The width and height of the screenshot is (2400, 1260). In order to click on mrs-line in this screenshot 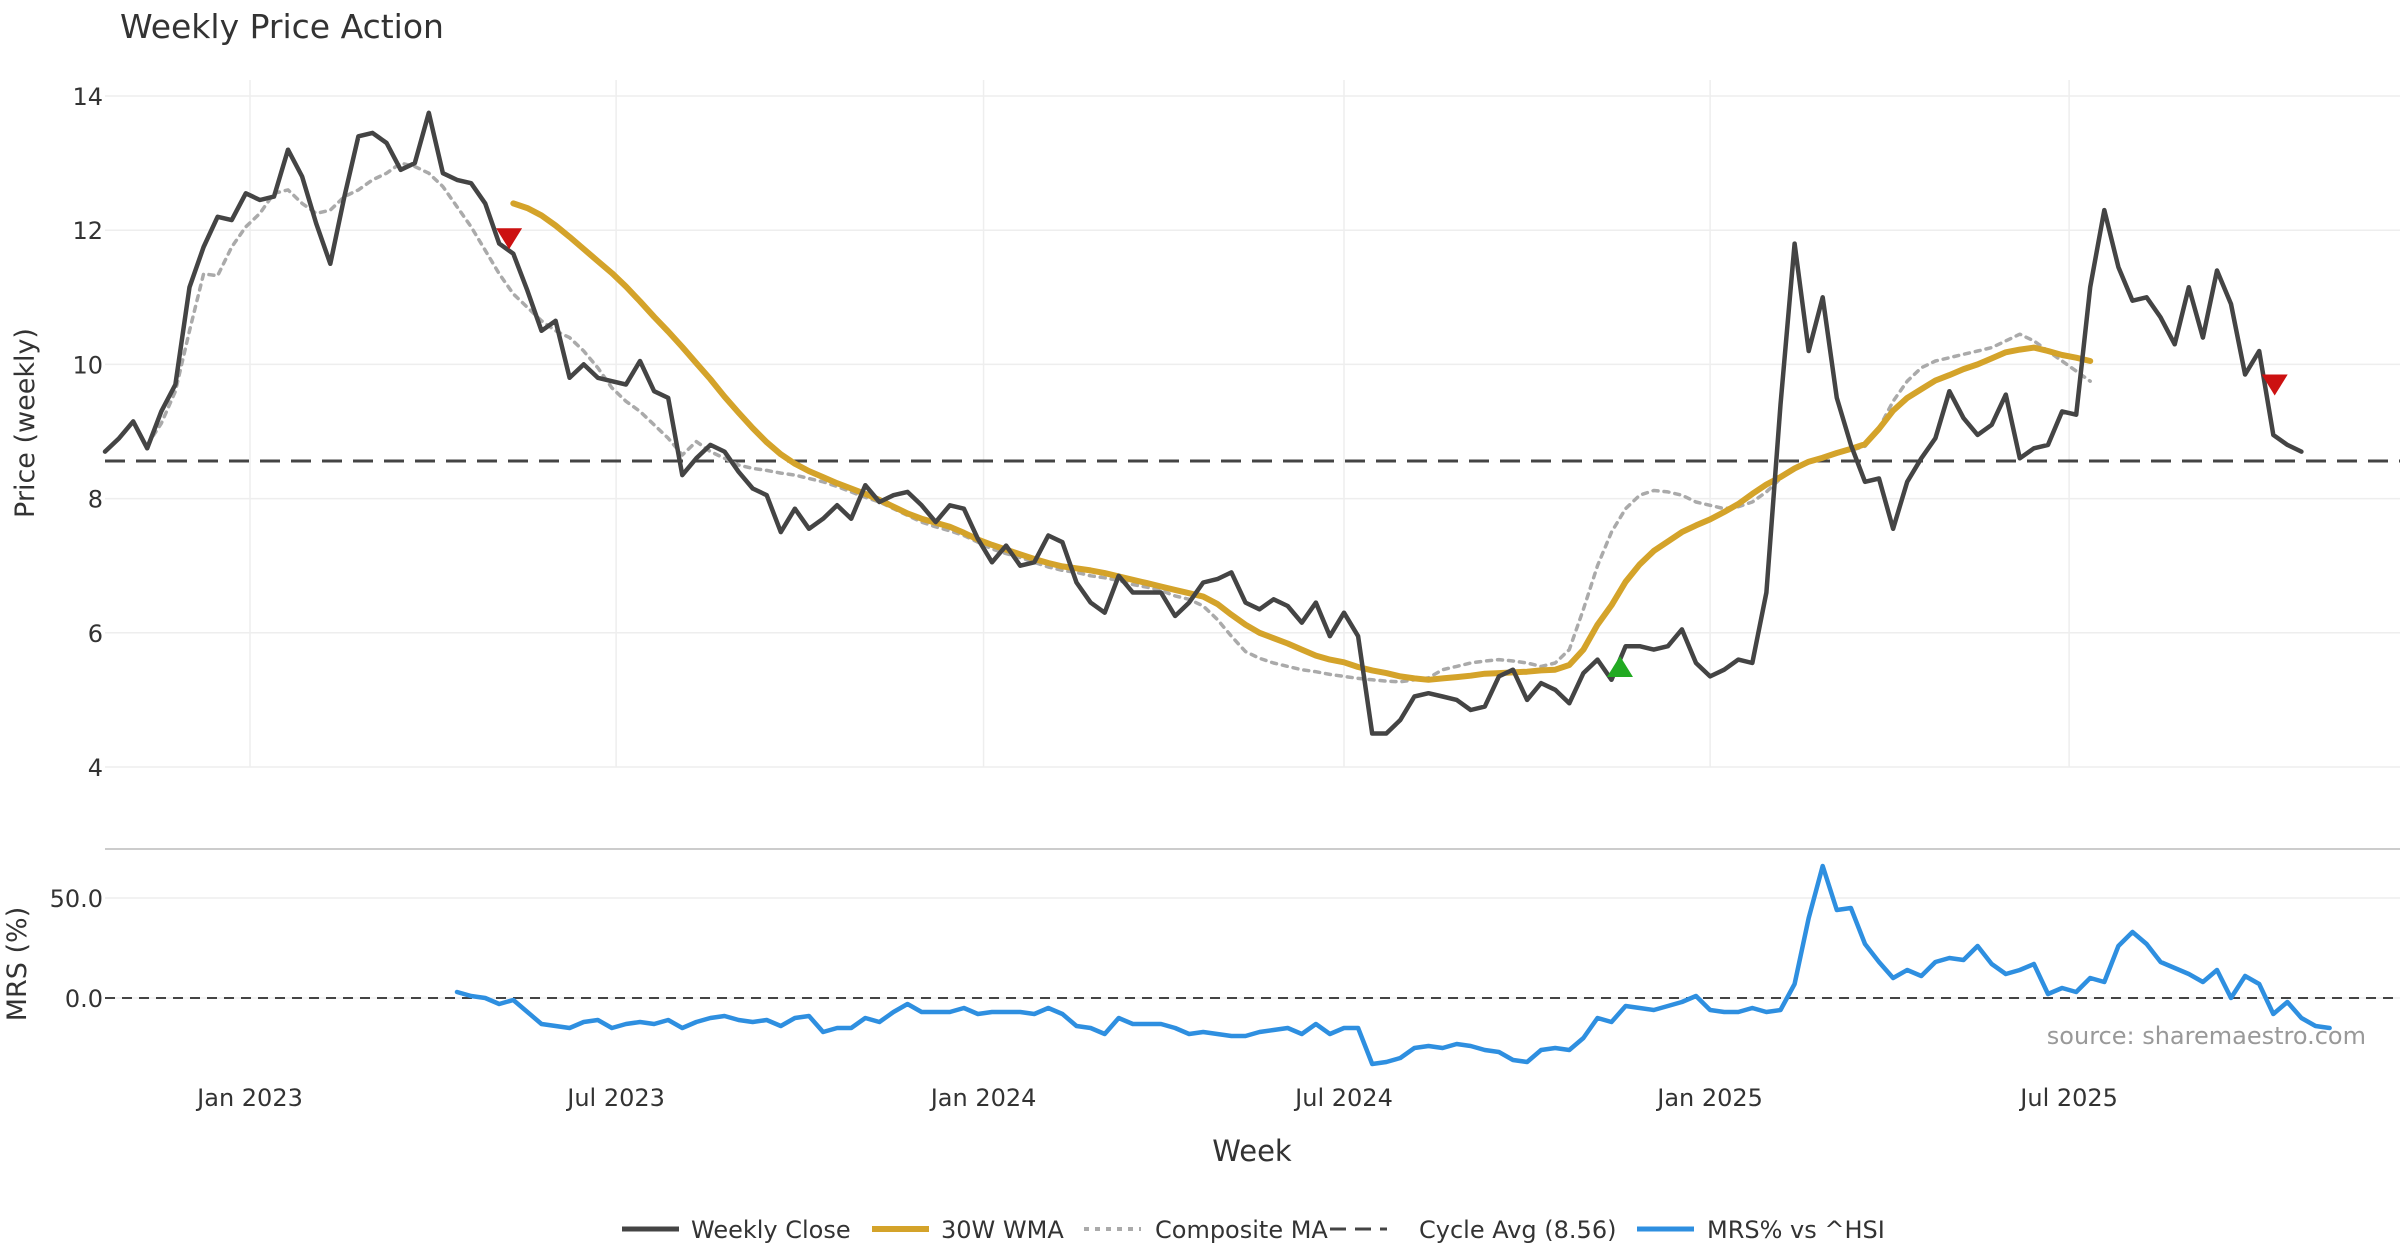, I will do `click(1393, 965)`.